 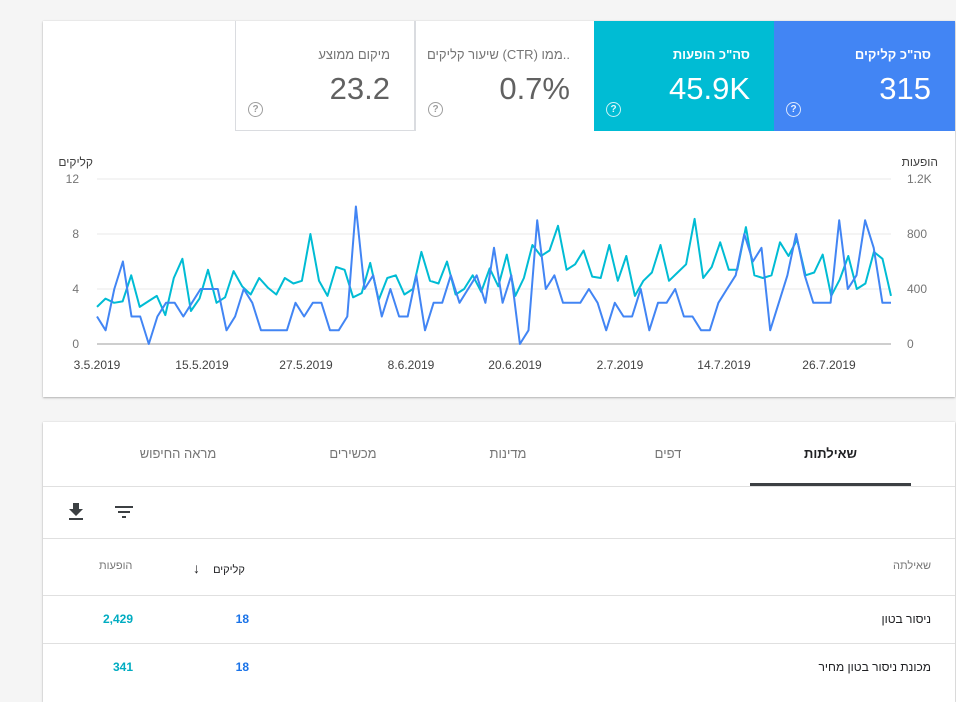 I want to click on total-clicks-value: 315, so click(x=905, y=88).